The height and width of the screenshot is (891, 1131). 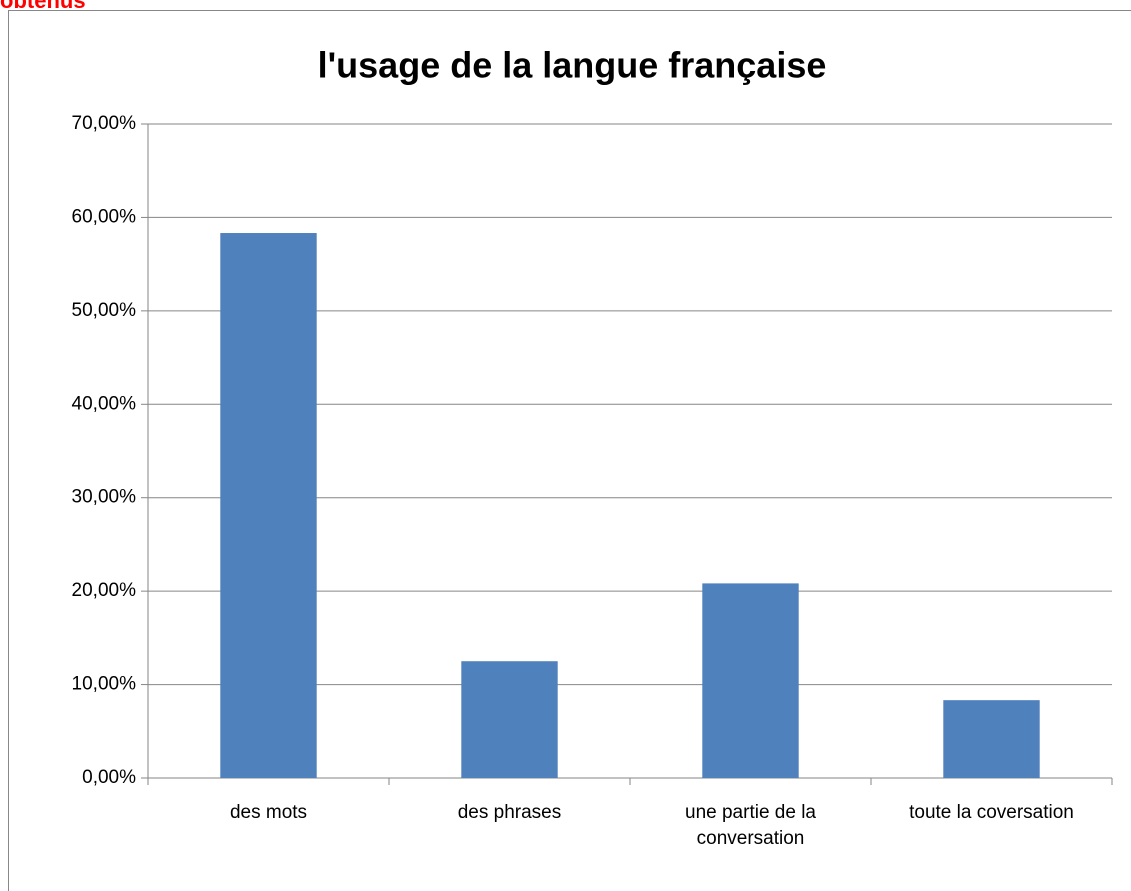 What do you see at coordinates (104, 310) in the screenshot?
I see `y-tick-label: 50,00%` at bounding box center [104, 310].